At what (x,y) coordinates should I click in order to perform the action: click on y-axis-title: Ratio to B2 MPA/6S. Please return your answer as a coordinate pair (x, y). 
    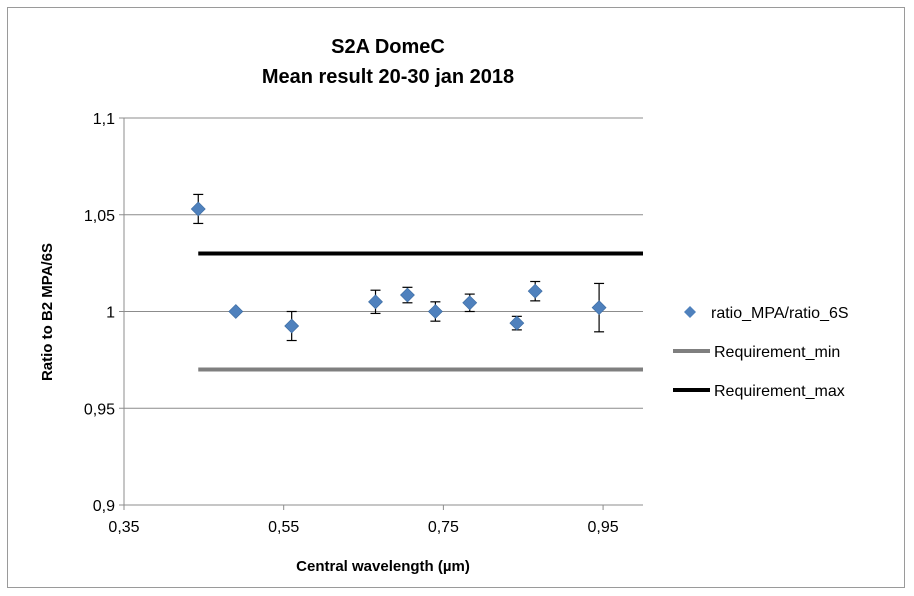
    Looking at the image, I should click on (47, 312).